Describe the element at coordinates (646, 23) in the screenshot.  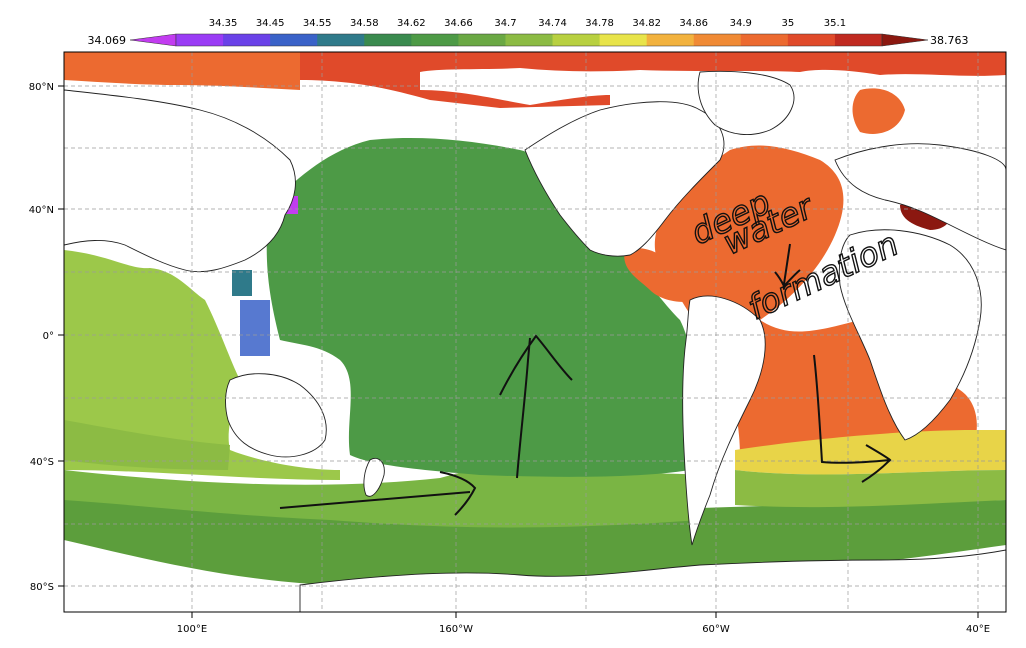
I see `colorbar-tick-label: 34.82` at that location.